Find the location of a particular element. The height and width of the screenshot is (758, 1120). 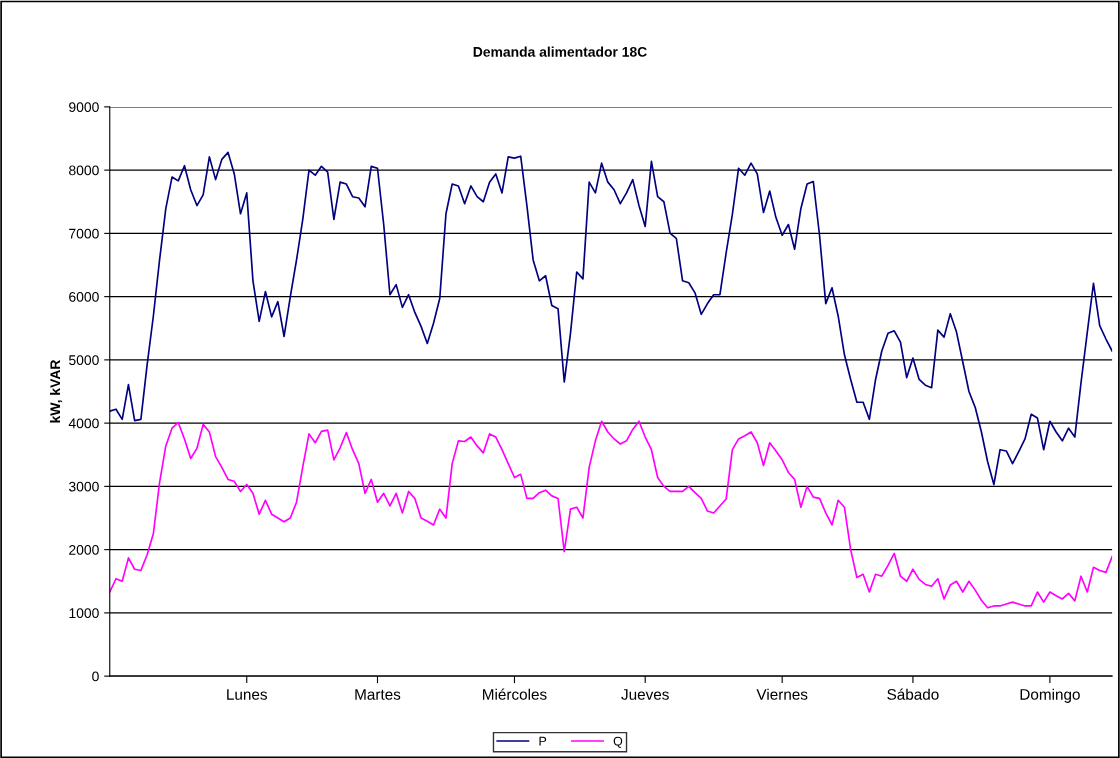

x-tick-label: Lunes is located at coordinates (247, 694).